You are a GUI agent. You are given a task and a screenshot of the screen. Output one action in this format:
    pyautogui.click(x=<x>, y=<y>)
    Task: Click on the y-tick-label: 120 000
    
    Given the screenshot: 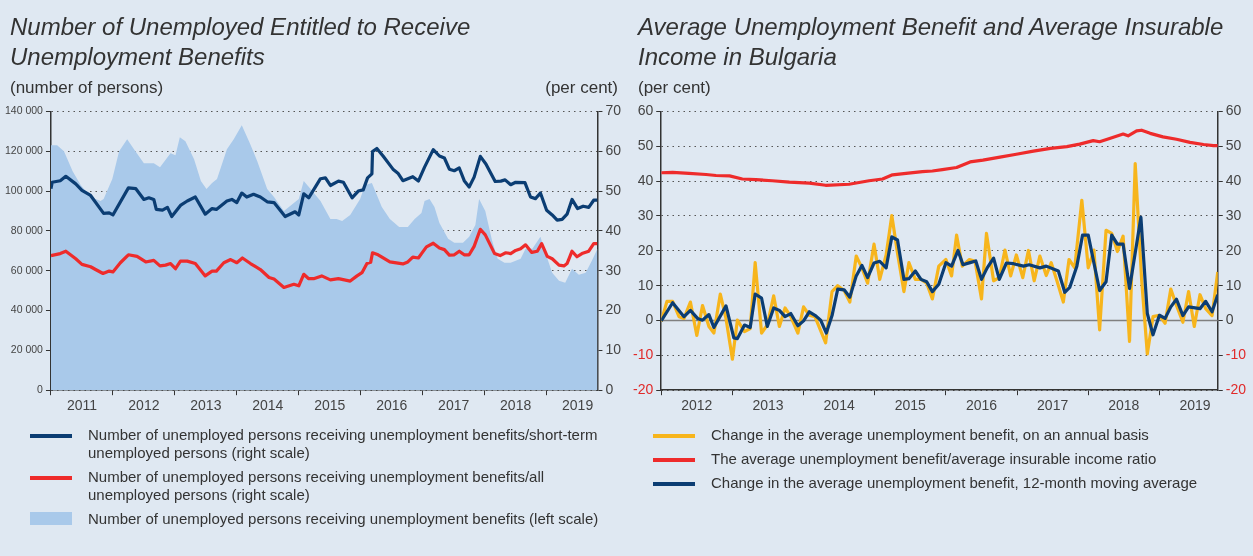 What is the action you would take?
    pyautogui.click(x=24, y=150)
    